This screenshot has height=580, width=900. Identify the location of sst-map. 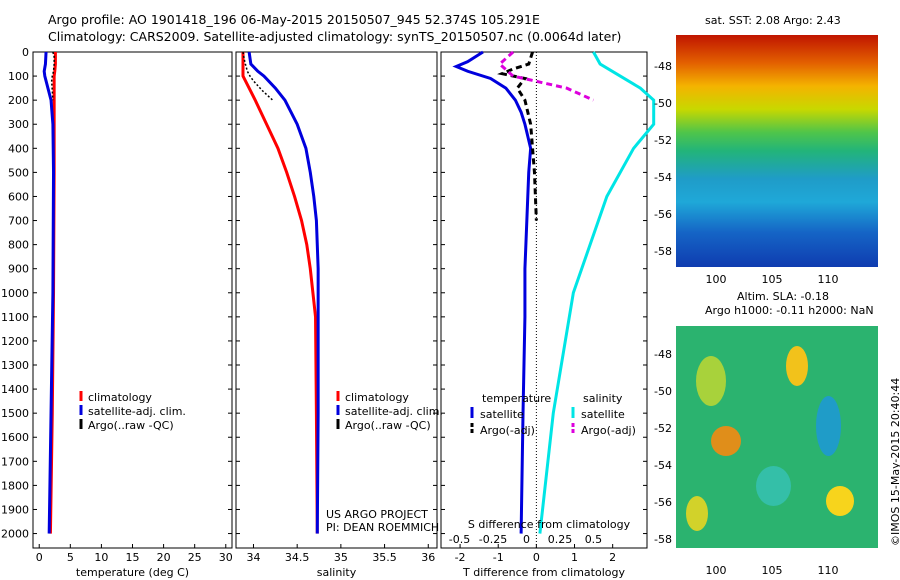
(777, 151).